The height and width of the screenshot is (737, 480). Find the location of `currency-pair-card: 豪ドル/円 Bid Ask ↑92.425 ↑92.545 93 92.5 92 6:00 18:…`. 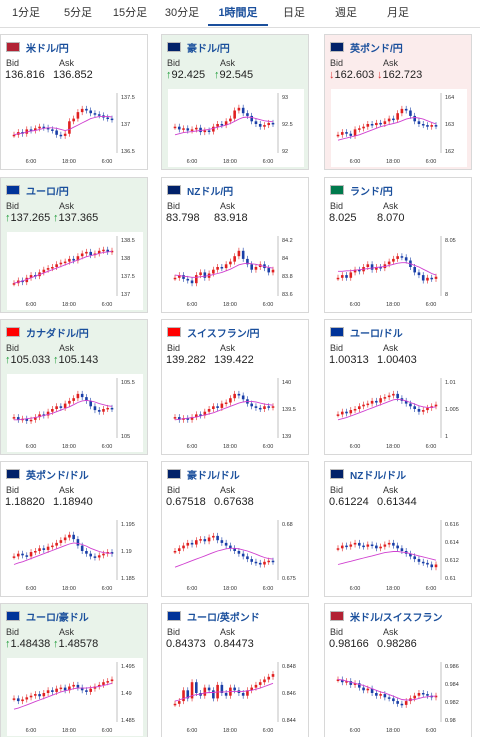

currency-pair-card: 豪ドル/円 Bid Ask ↑92.425 ↑92.545 93 92.5 92 6:00 18:… is located at coordinates (235, 102).